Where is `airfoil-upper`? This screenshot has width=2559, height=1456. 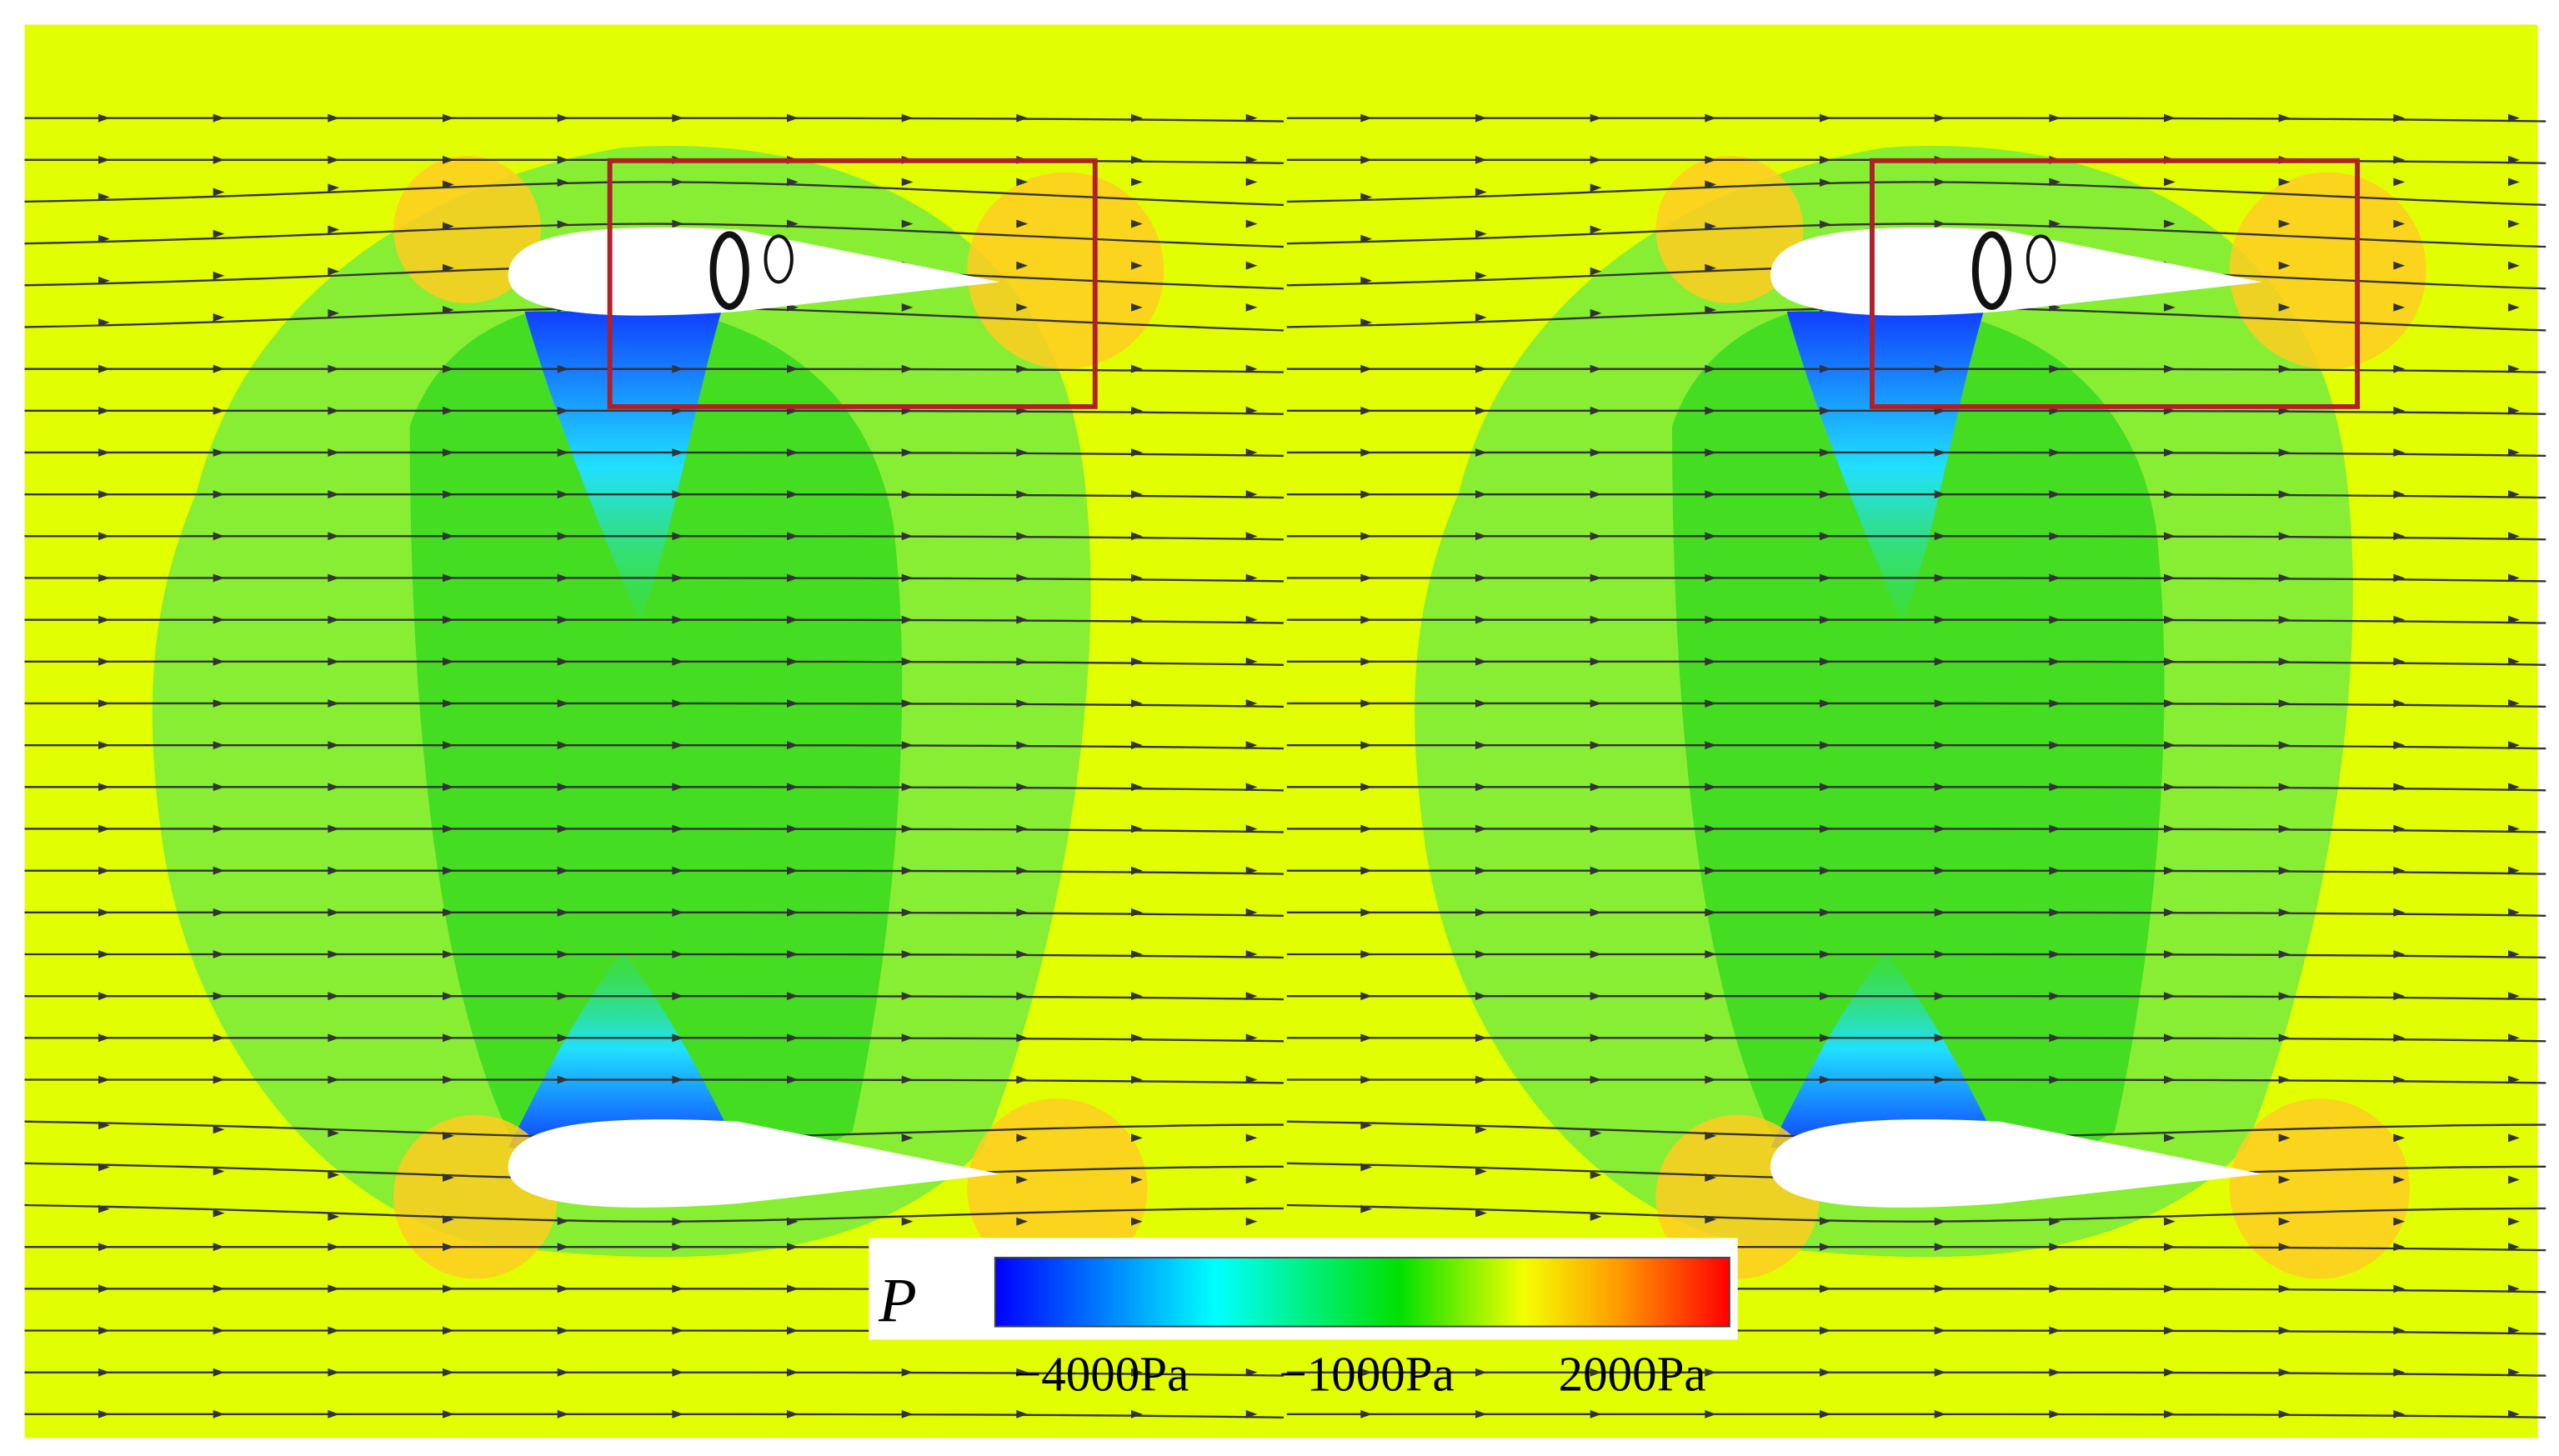 airfoil-upper is located at coordinates (754, 271).